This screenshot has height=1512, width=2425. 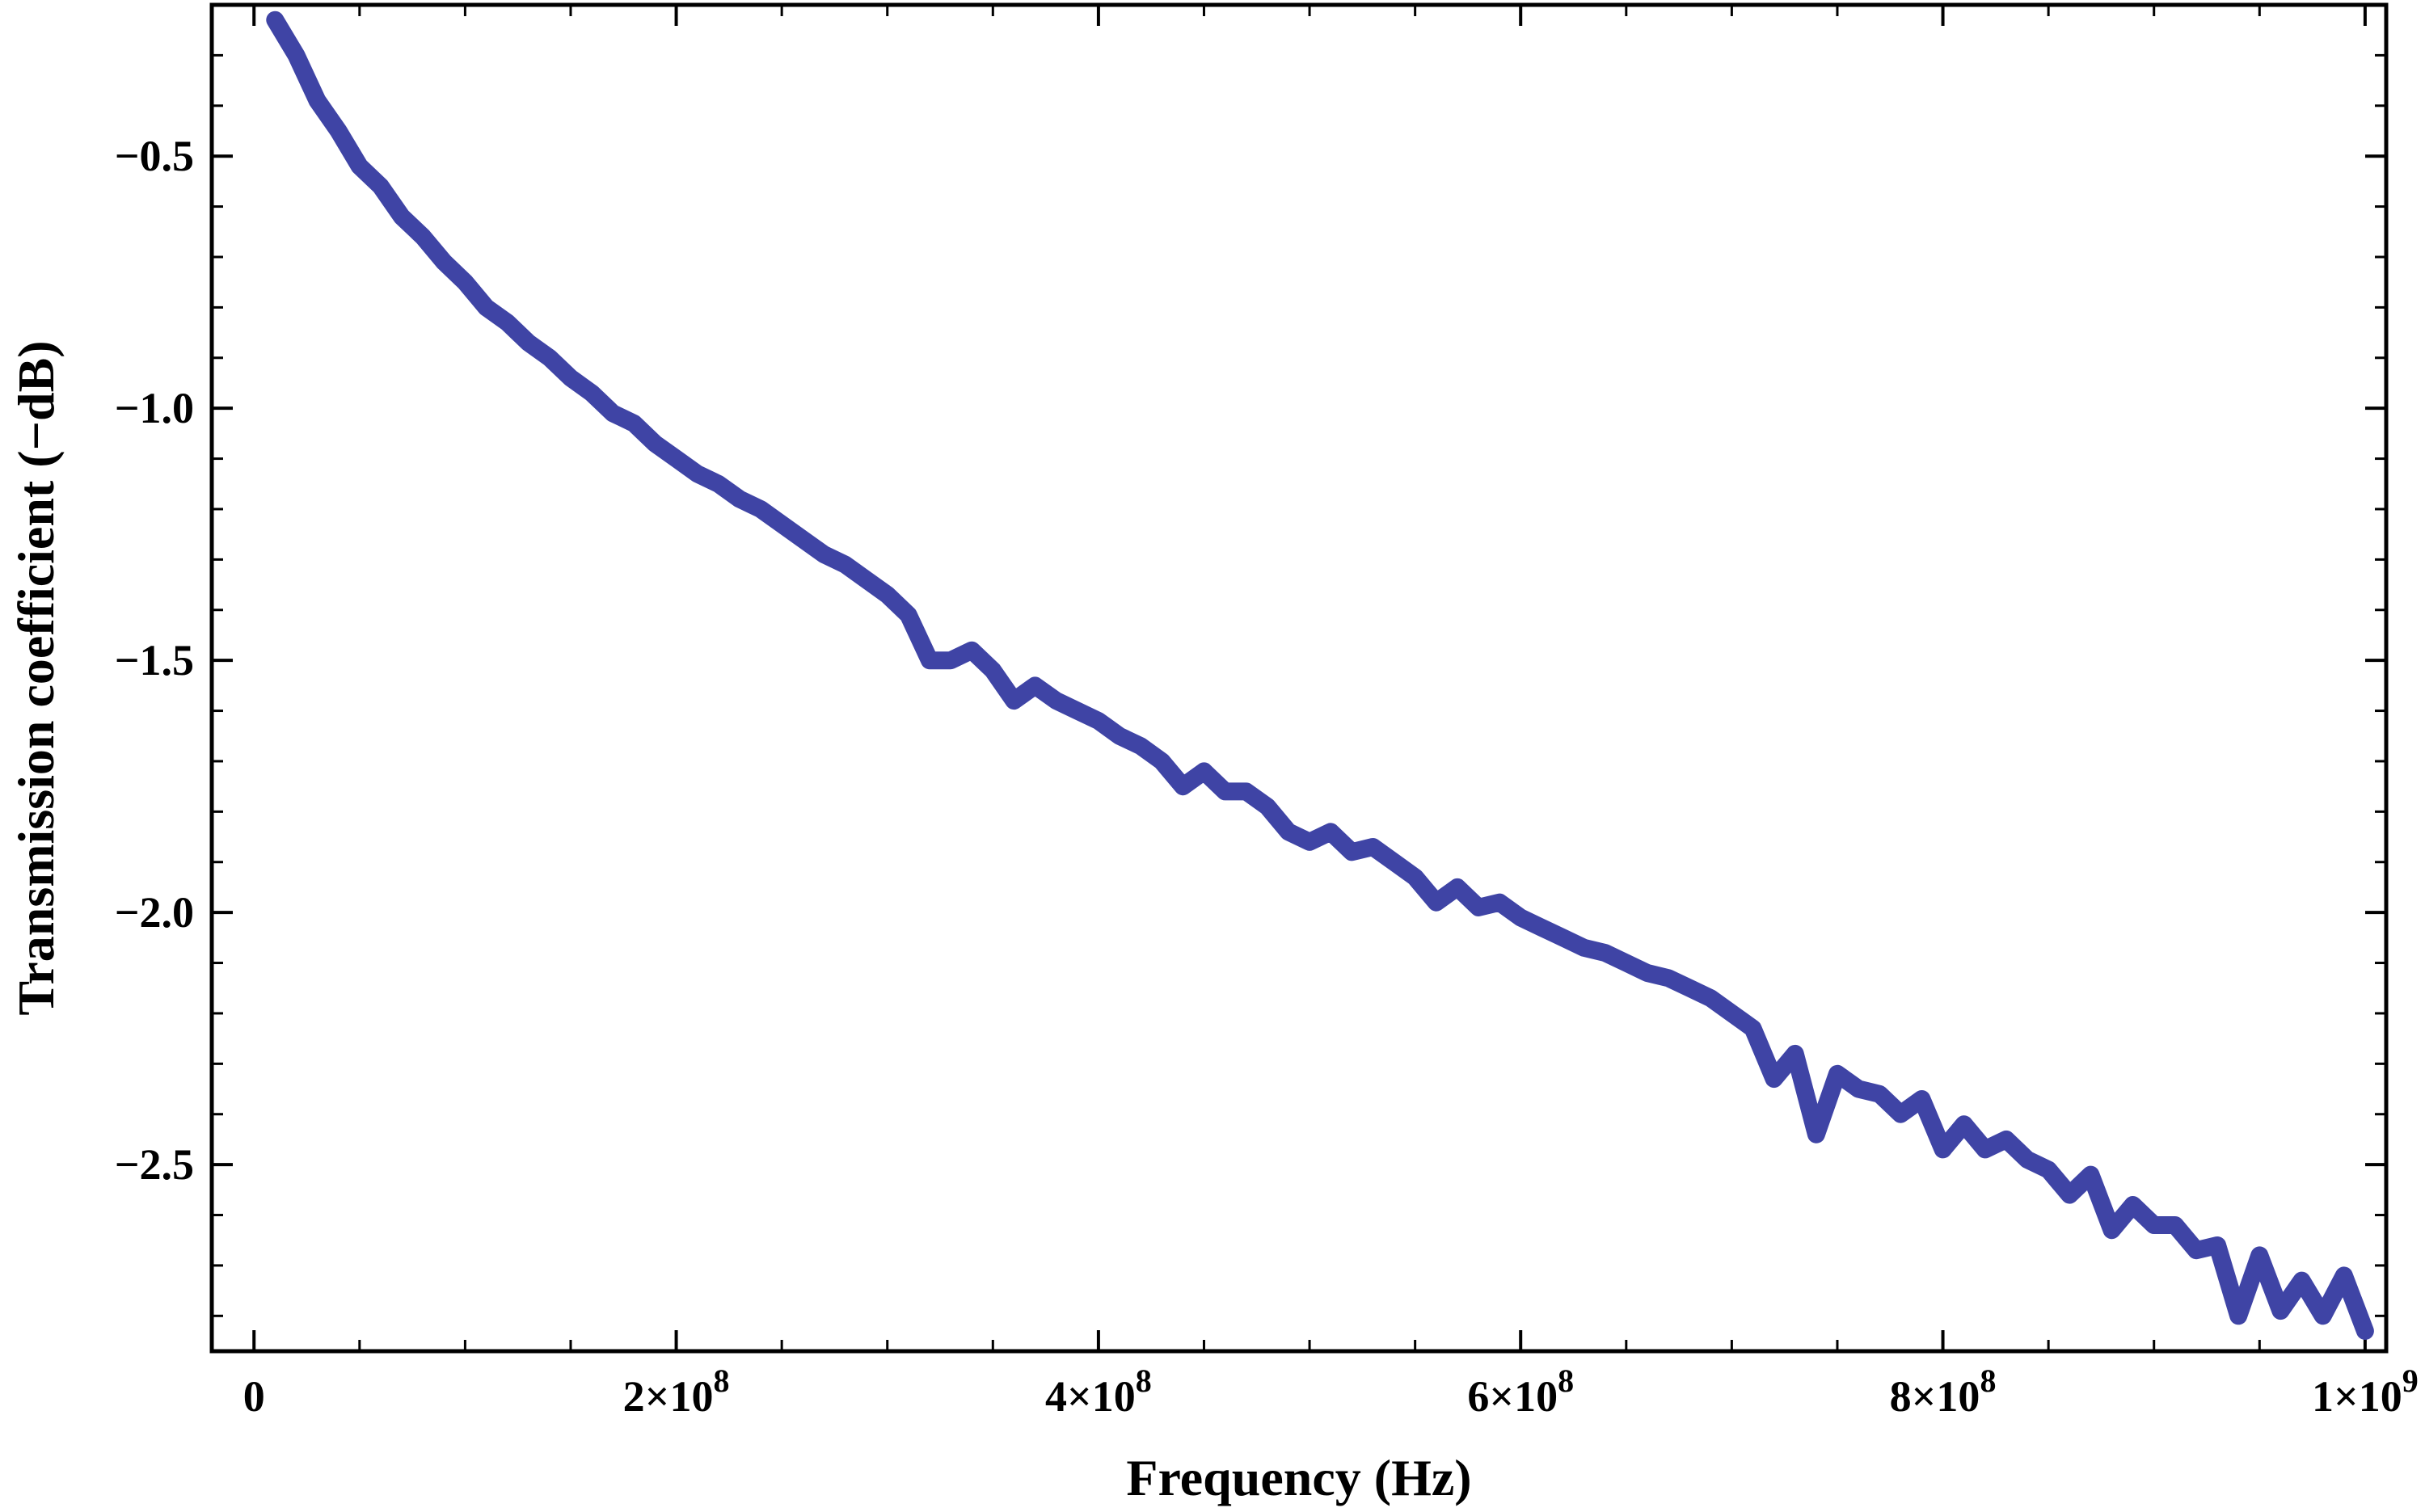 I want to click on x-tick-label-base: 0, so click(x=254, y=1396).